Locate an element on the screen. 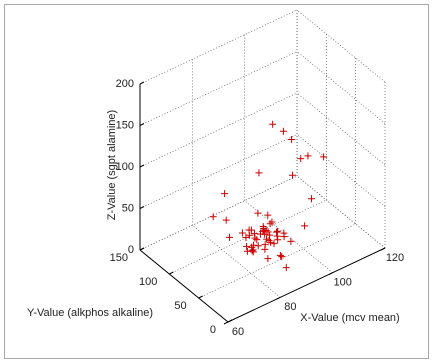  z-tick-label: 100 is located at coordinates (125, 167).